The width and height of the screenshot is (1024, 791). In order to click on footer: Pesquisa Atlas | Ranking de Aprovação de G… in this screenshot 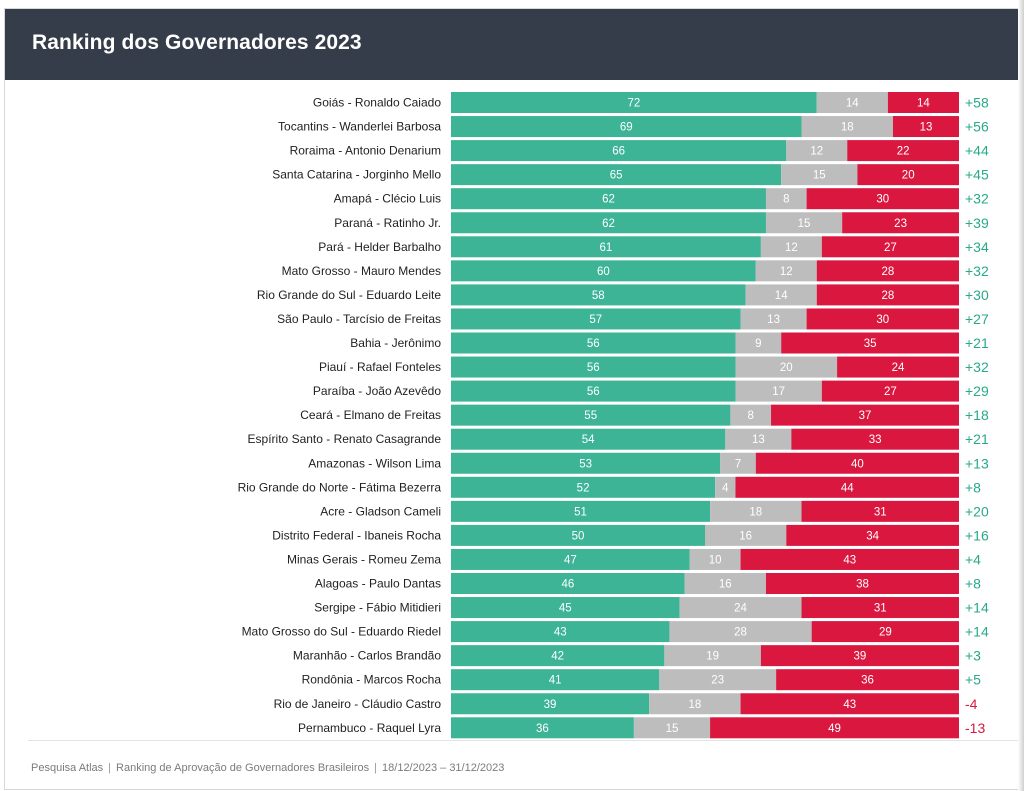, I will do `click(267, 768)`.